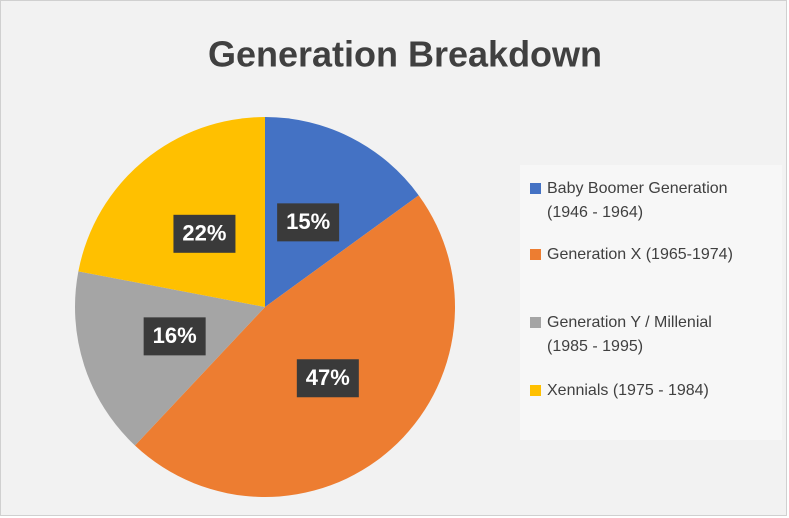 This screenshot has height=518, width=789. I want to click on legend-entry: Generation X (1965-1974), so click(652, 255).